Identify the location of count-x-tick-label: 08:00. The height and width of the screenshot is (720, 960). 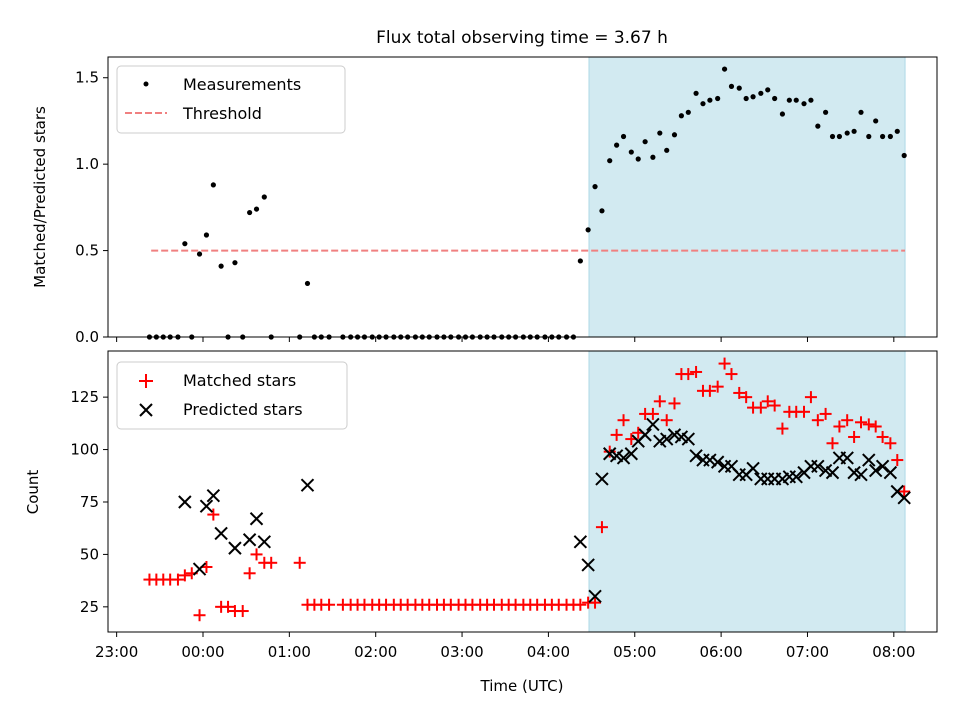
(893, 652).